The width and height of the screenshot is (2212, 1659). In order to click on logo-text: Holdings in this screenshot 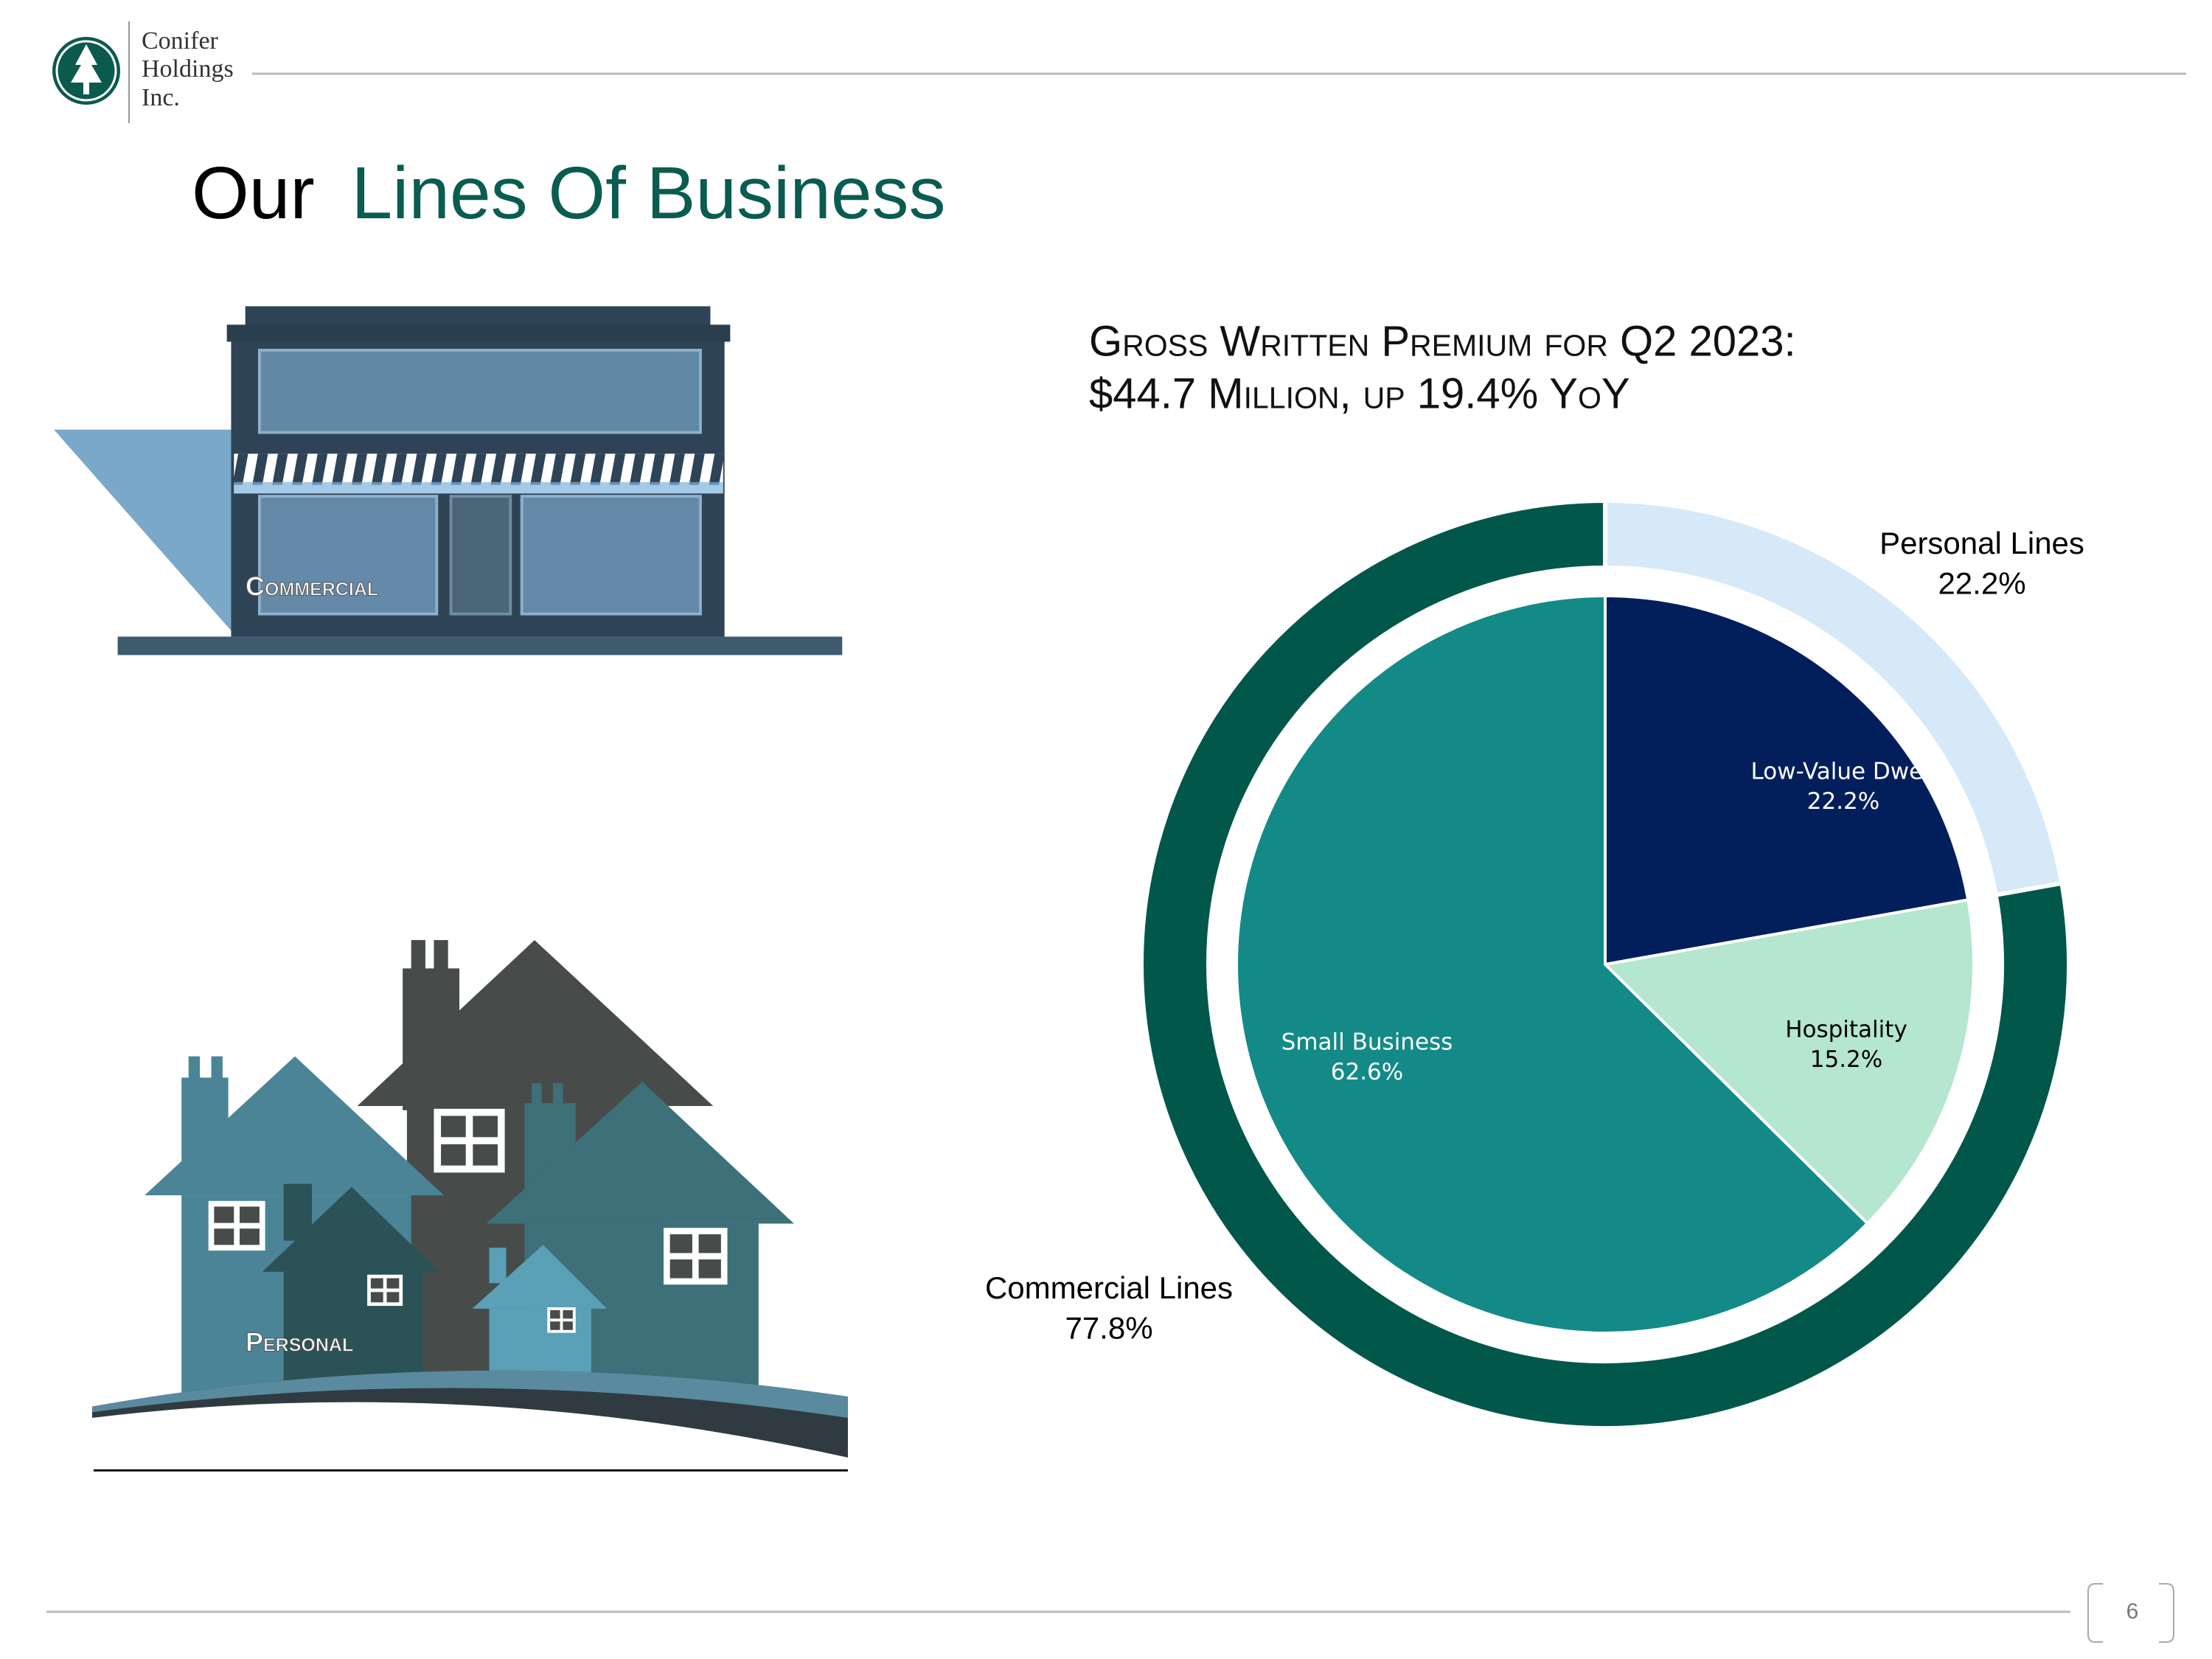, I will do `click(188, 69)`.